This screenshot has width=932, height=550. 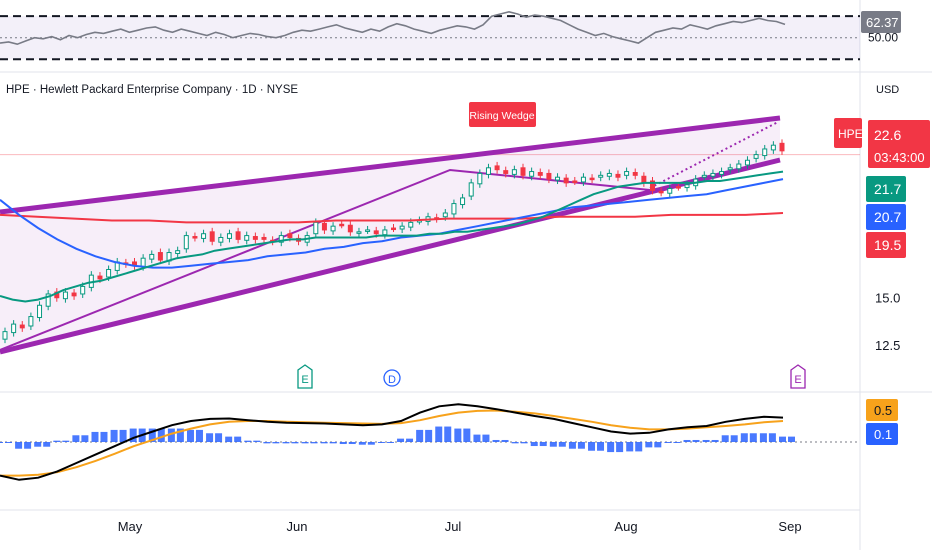 What do you see at coordinates (453, 526) in the screenshot?
I see `time-tick-label: Jul` at bounding box center [453, 526].